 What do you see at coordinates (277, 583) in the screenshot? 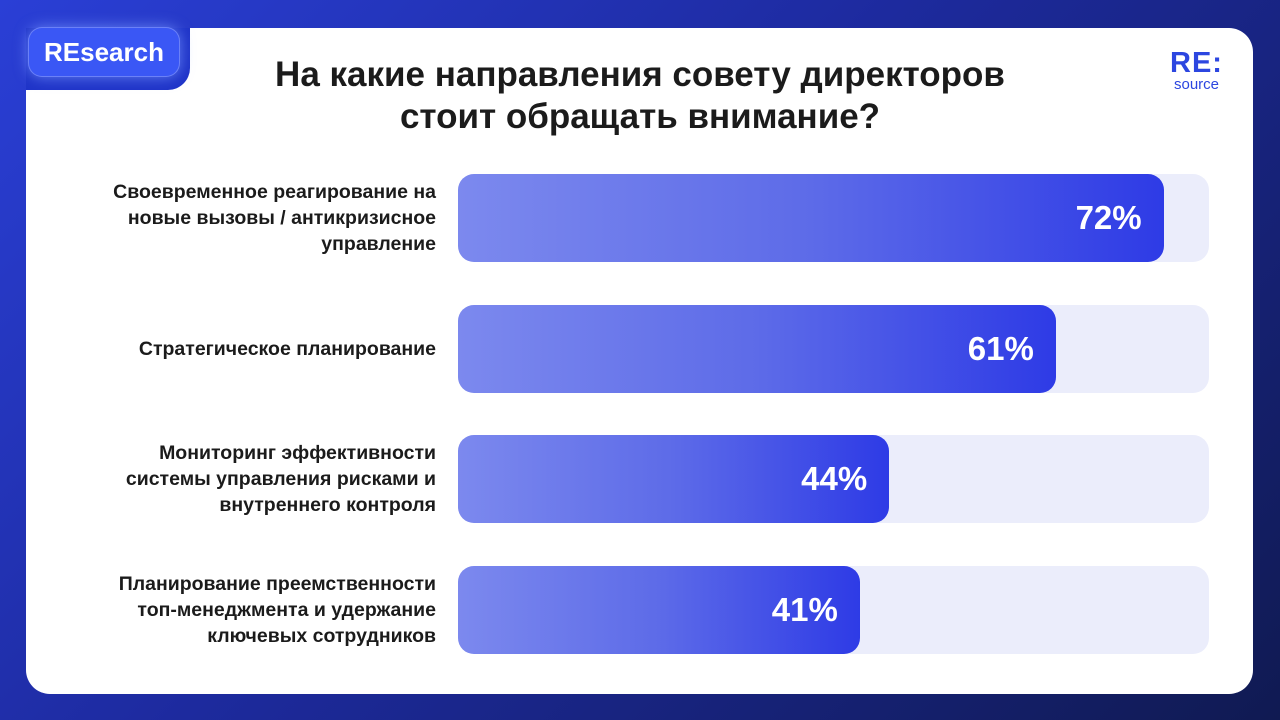
I see `category-label-line: Планирование преемственности` at bounding box center [277, 583].